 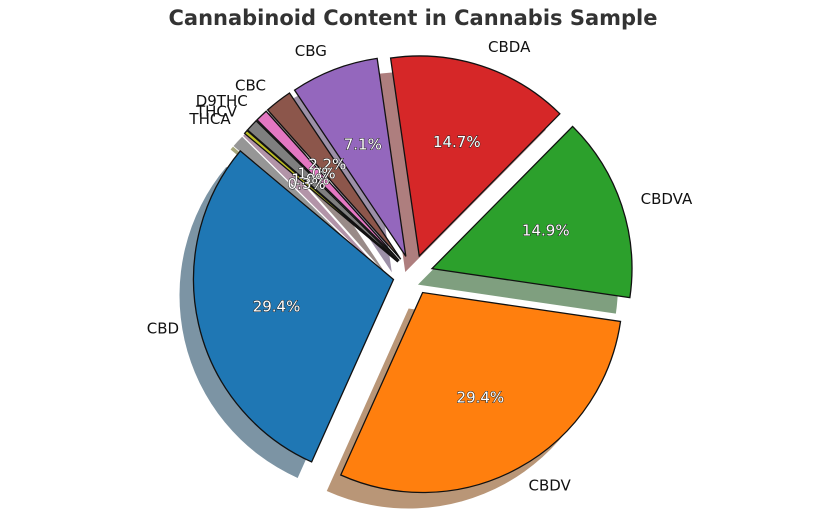 What do you see at coordinates (549, 485) in the screenshot?
I see `slice-label-cbdv: CBDV` at bounding box center [549, 485].